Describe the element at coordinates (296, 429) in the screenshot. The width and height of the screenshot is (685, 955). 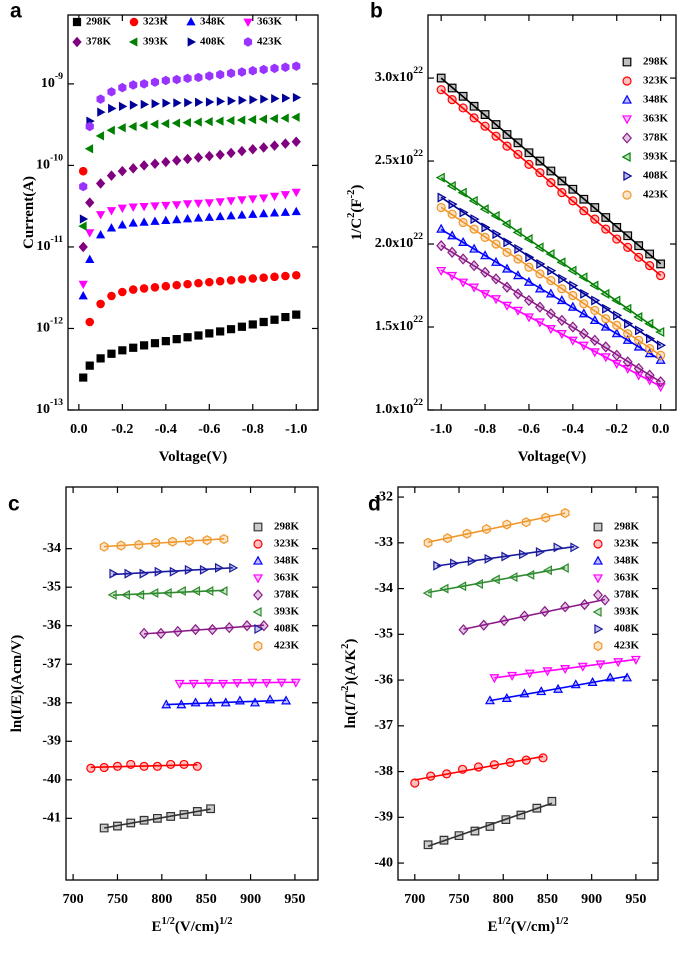
I see `x-tick-label: -1.0` at that location.